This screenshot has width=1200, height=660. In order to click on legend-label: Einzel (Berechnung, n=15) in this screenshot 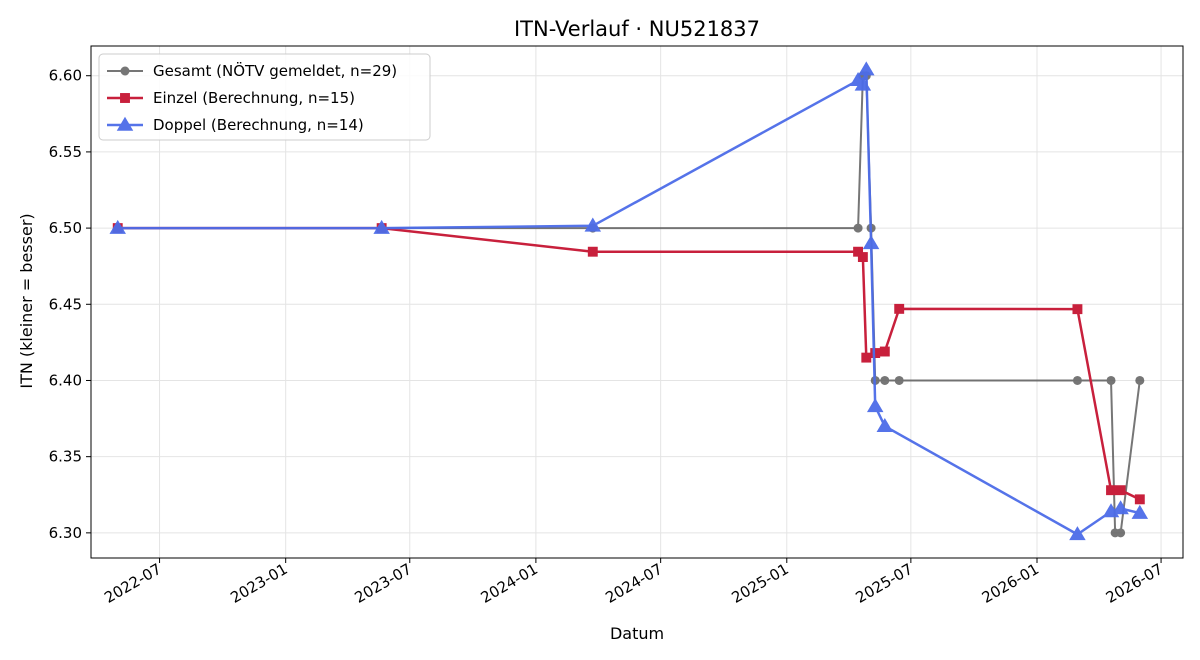, I will do `click(254, 98)`.